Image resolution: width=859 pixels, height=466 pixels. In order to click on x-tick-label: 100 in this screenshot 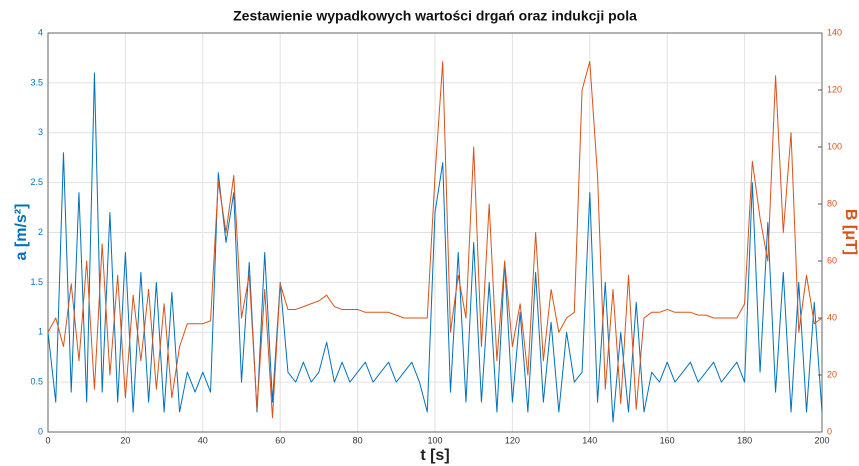, I will do `click(434, 440)`.